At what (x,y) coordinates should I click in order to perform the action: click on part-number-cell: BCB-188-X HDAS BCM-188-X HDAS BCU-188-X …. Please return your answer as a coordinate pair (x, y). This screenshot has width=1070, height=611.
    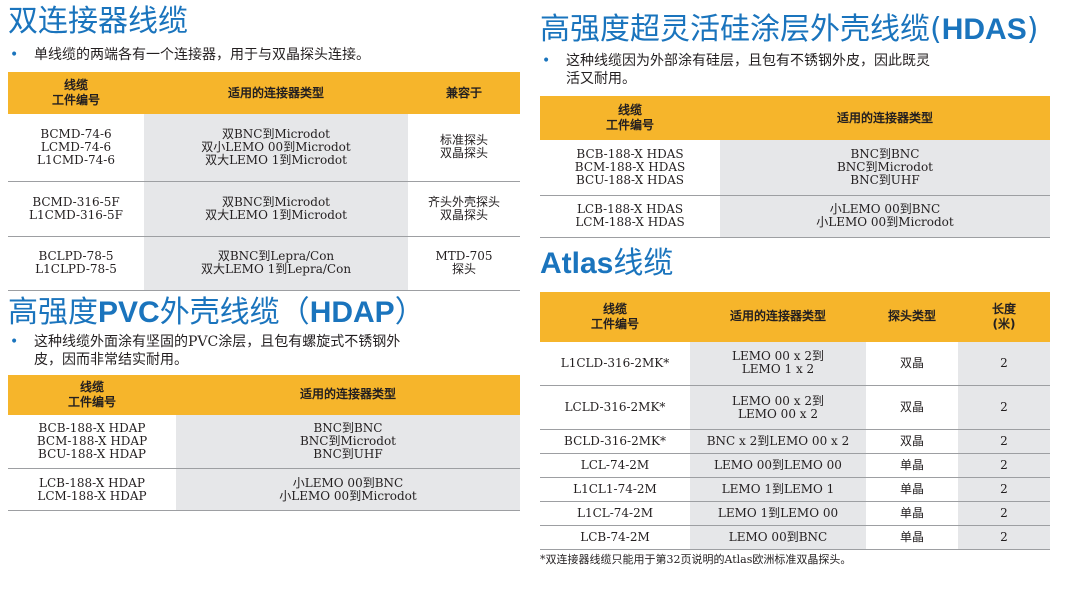
    Looking at the image, I should click on (630, 167).